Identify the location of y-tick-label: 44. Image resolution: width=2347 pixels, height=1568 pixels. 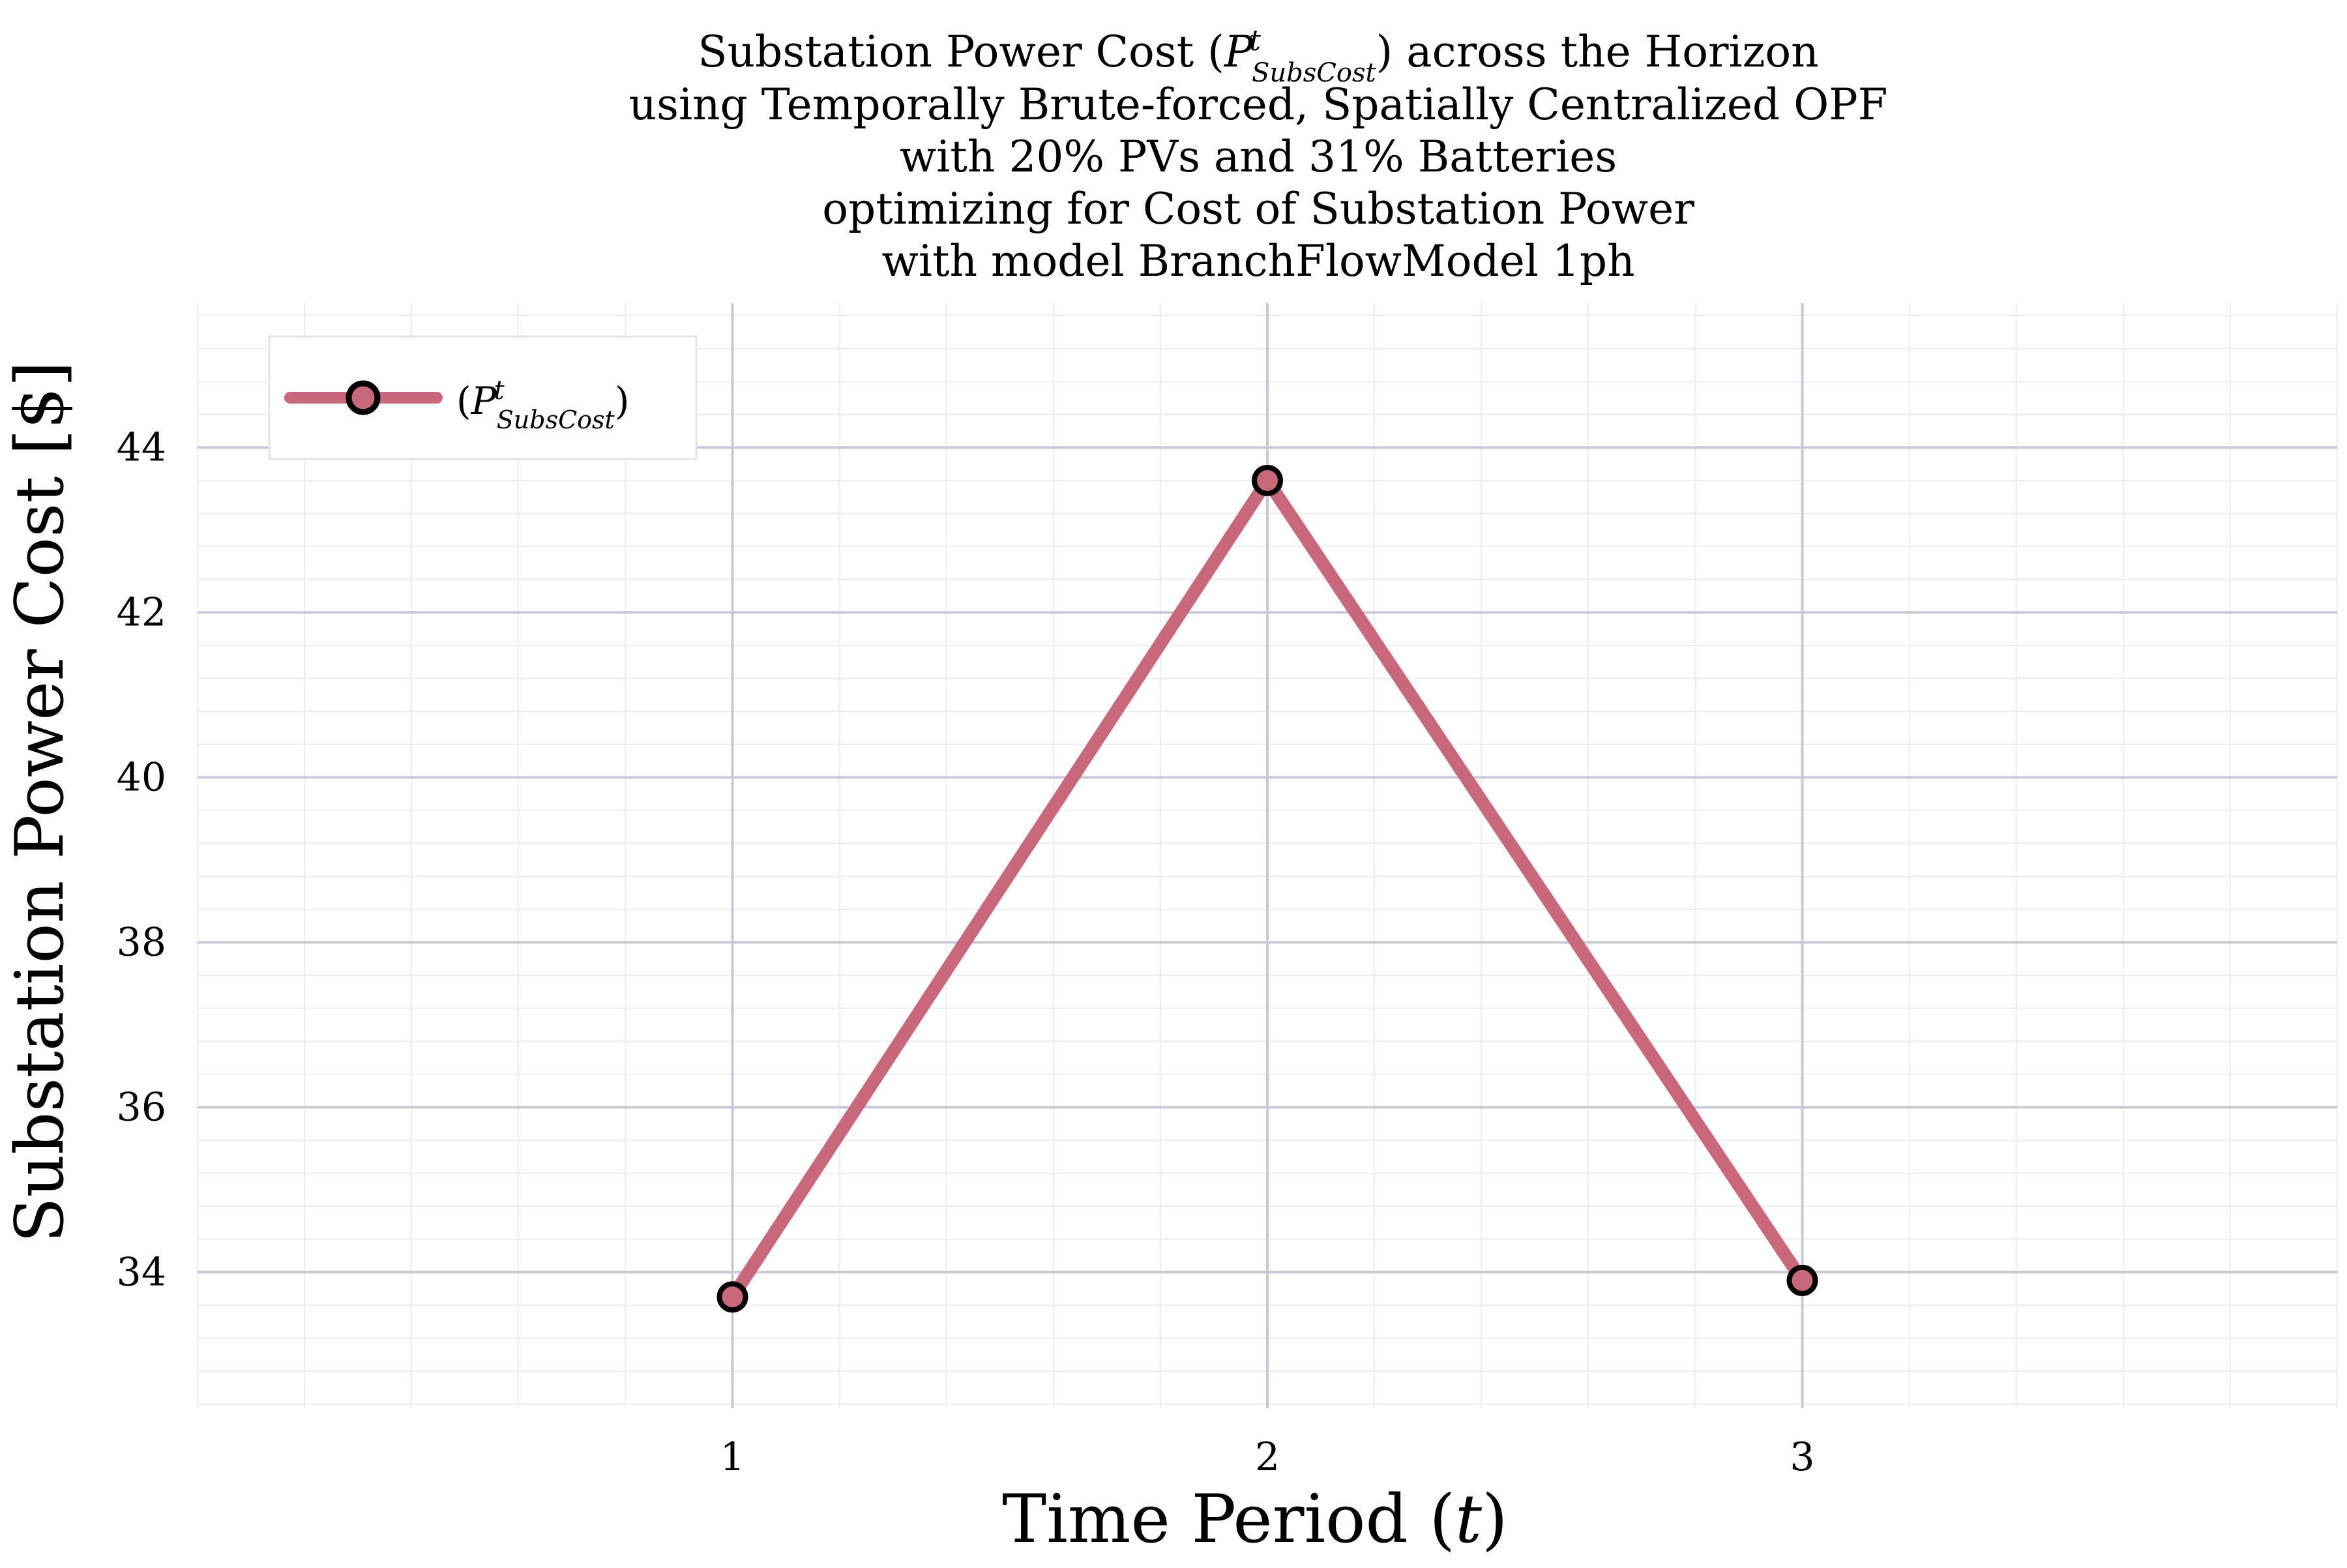
(141, 447).